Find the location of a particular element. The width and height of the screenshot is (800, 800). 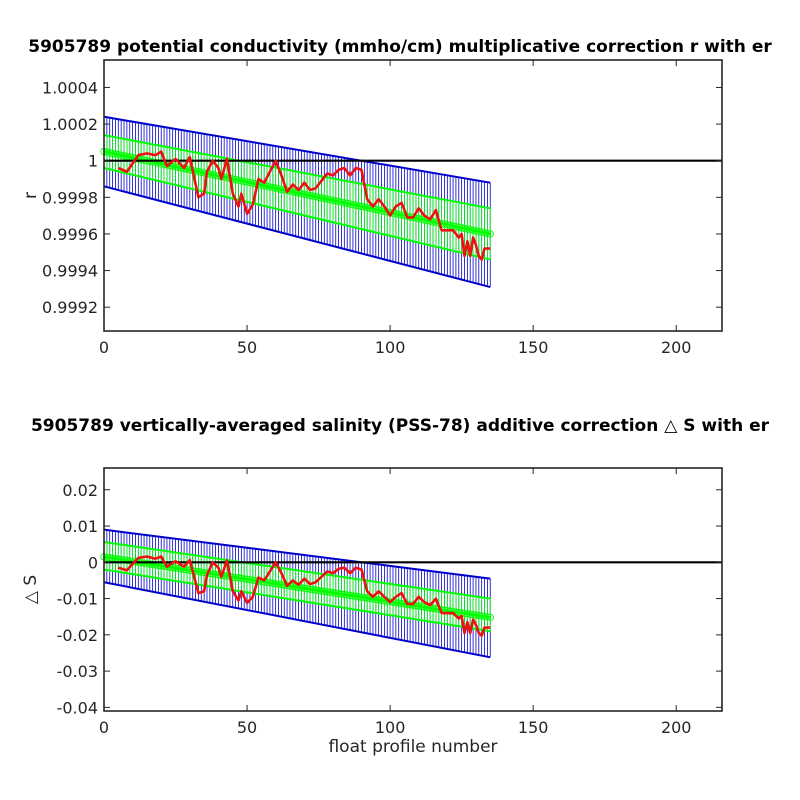

fit-band-upper is located at coordinates (297, 172).